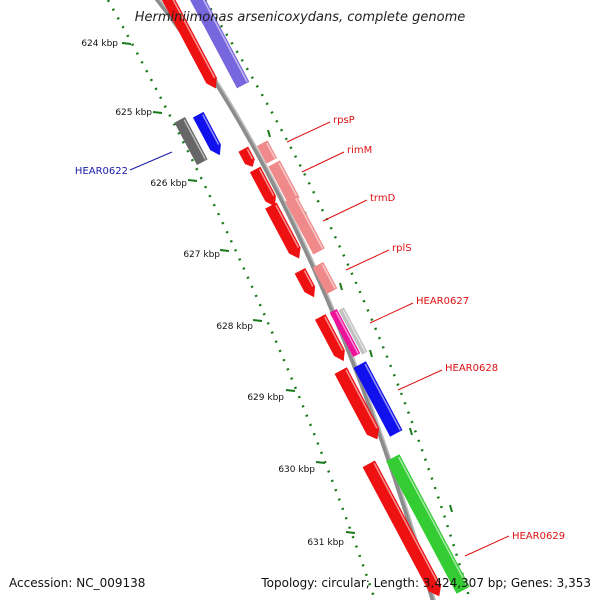 The image size is (600, 604). Describe the element at coordinates (262, 186) in the screenshot. I see `gene-rimM` at that location.